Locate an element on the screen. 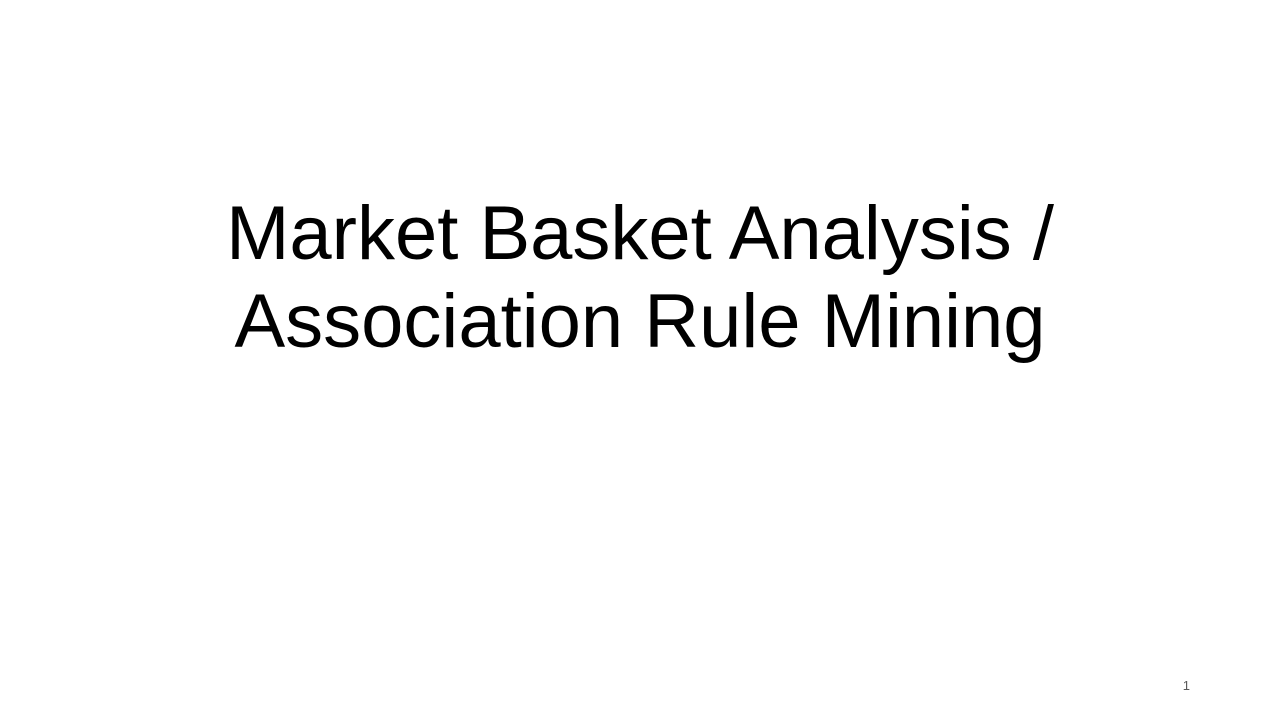 Image resolution: width=1280 pixels, height=720 pixels. slide-title-line-1: Market Basket Analysis / is located at coordinates (640, 233).